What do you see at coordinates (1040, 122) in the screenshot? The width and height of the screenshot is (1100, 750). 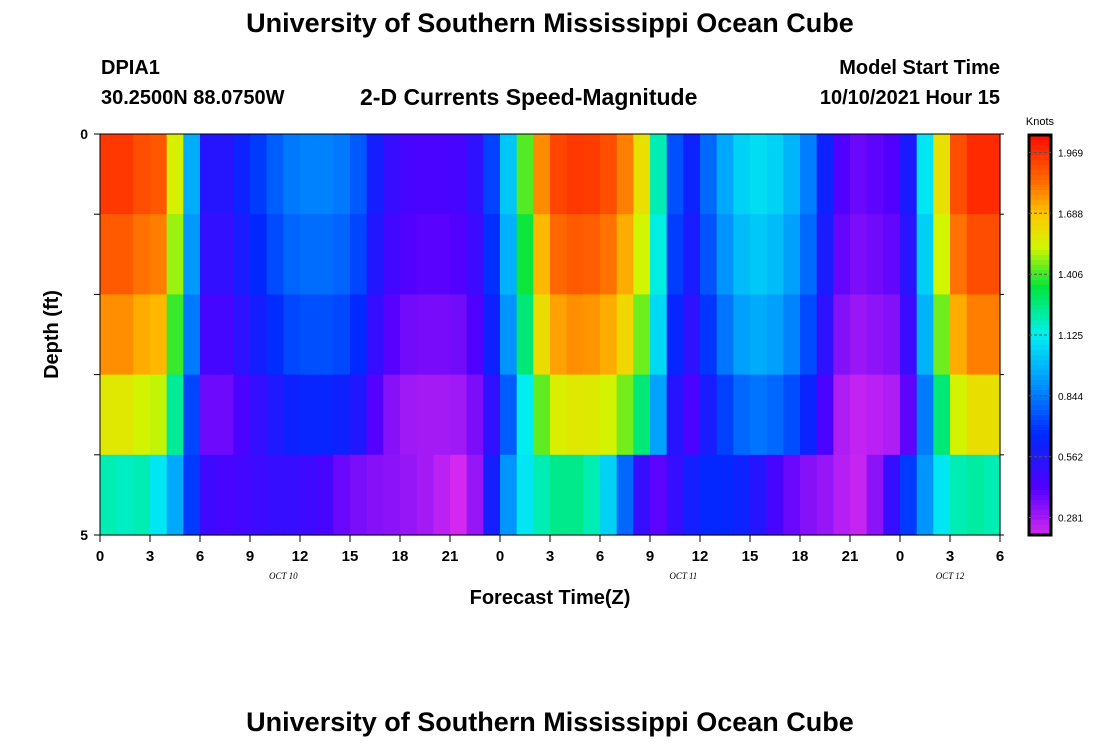 I see `colorbar-unit-label: Knots` at bounding box center [1040, 122].